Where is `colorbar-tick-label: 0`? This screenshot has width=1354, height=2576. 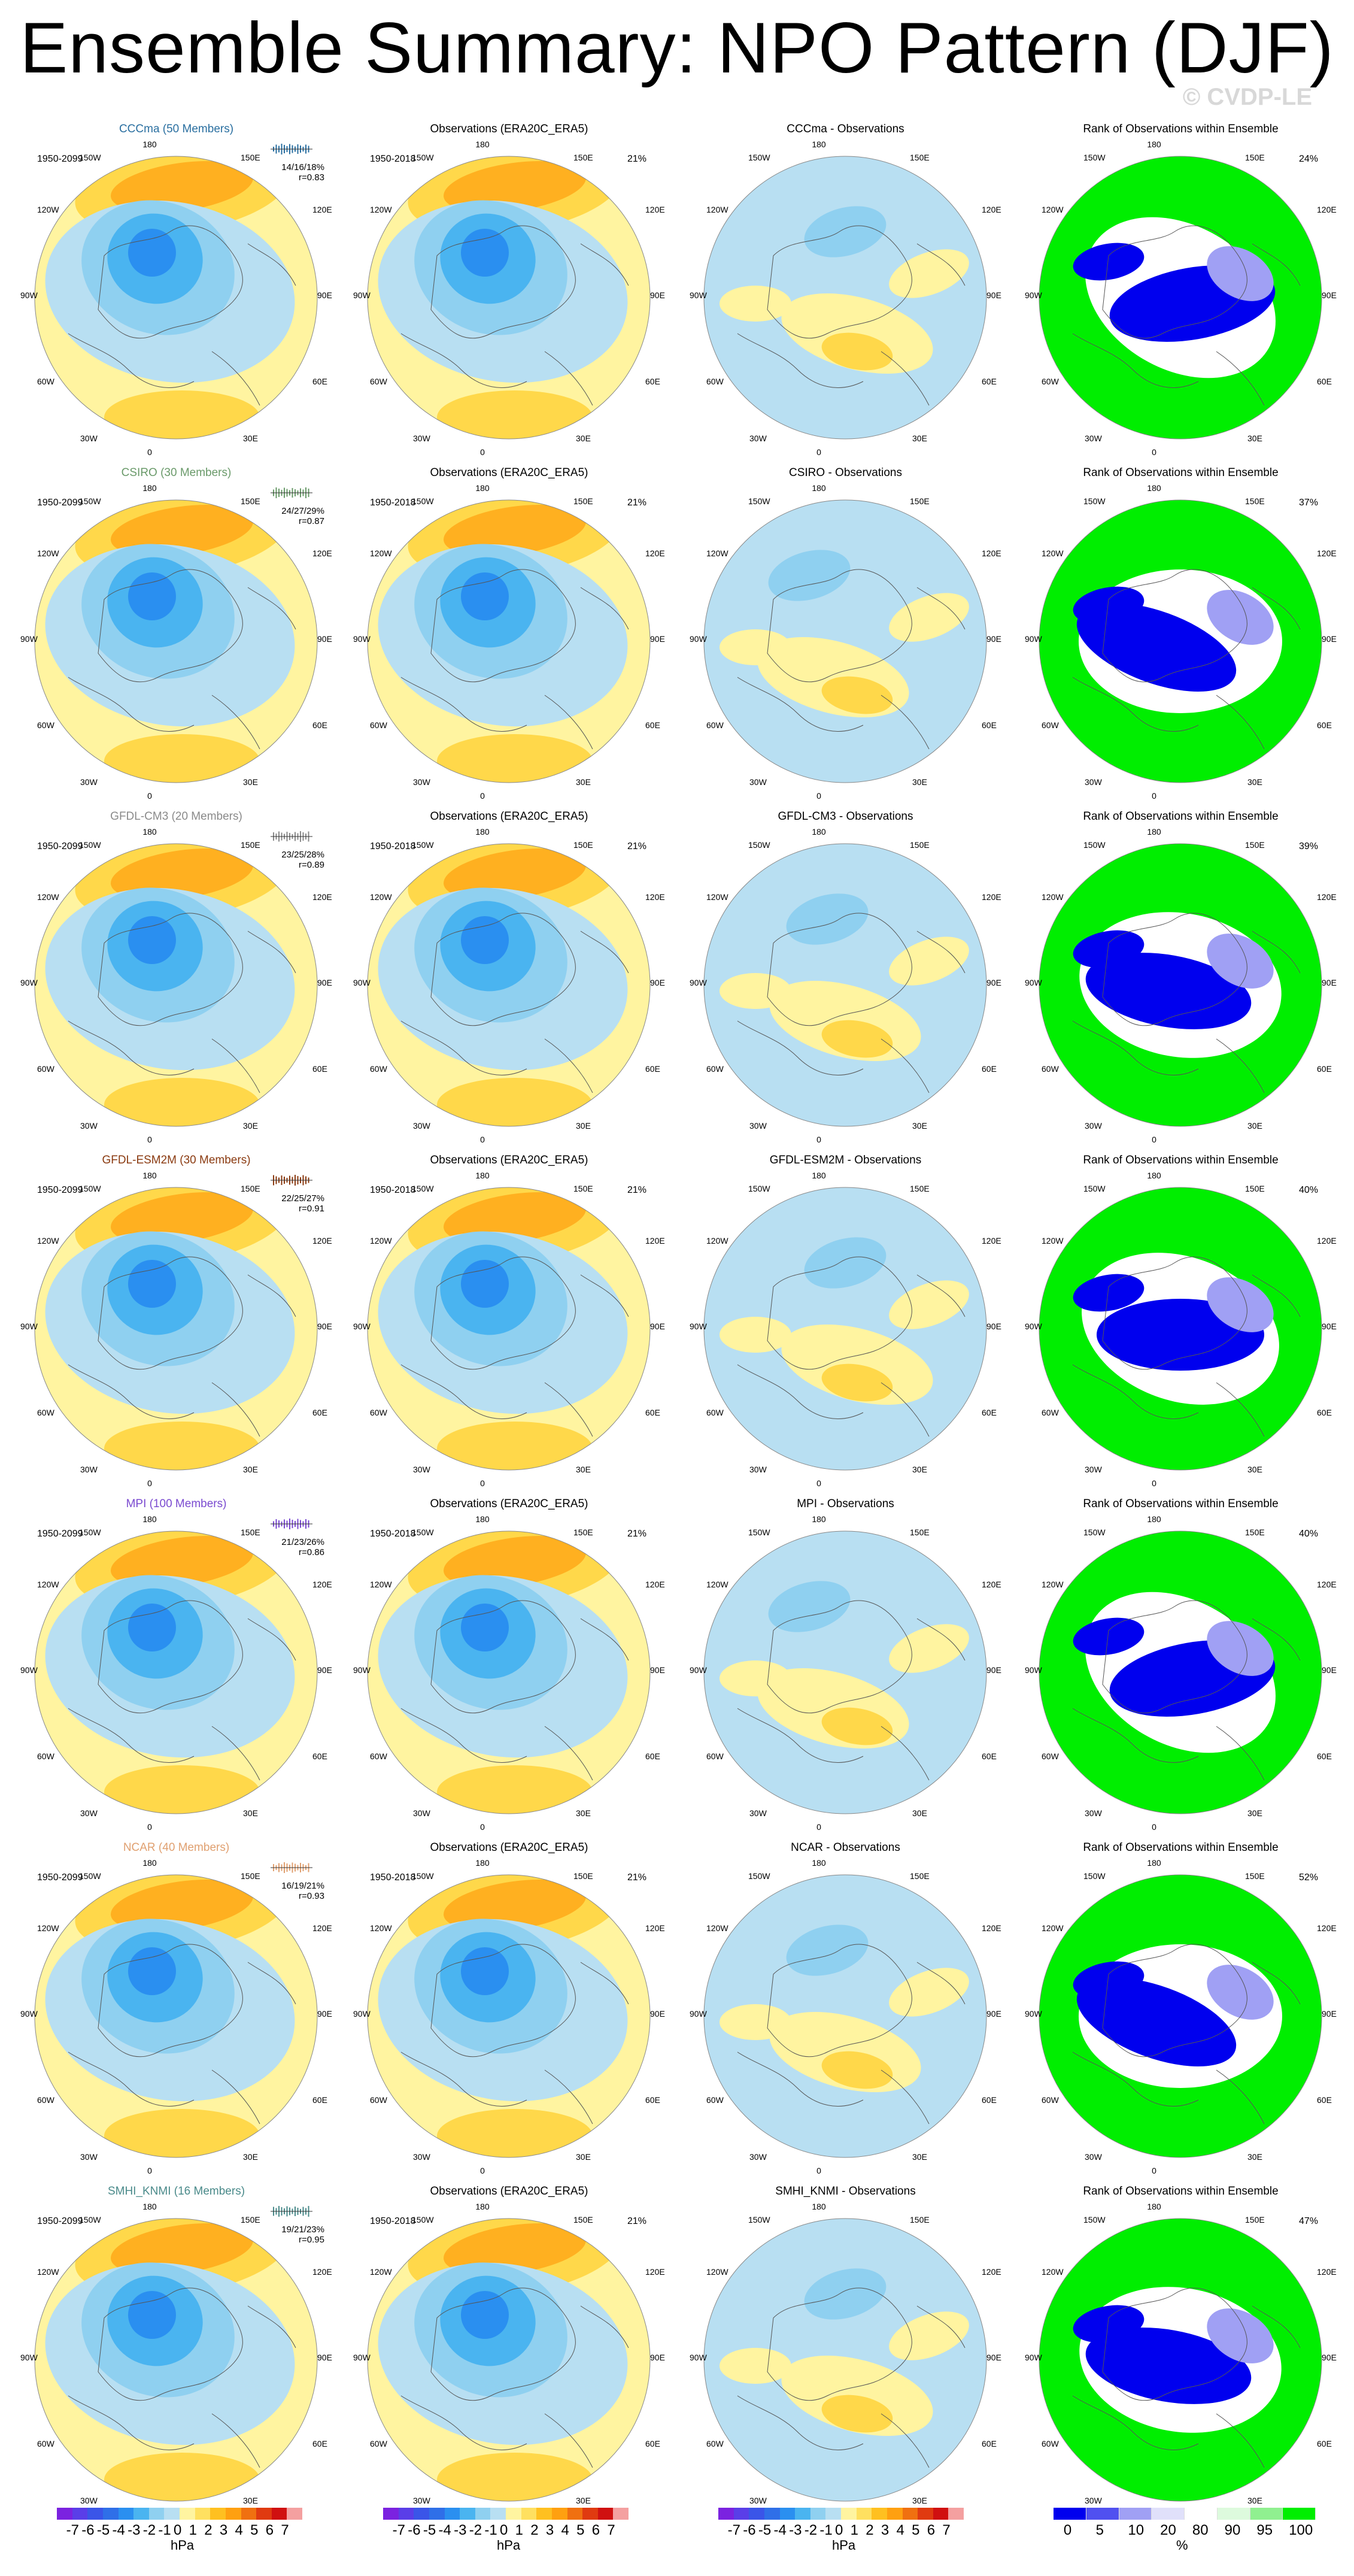 colorbar-tick-label: 0 is located at coordinates (1067, 2530).